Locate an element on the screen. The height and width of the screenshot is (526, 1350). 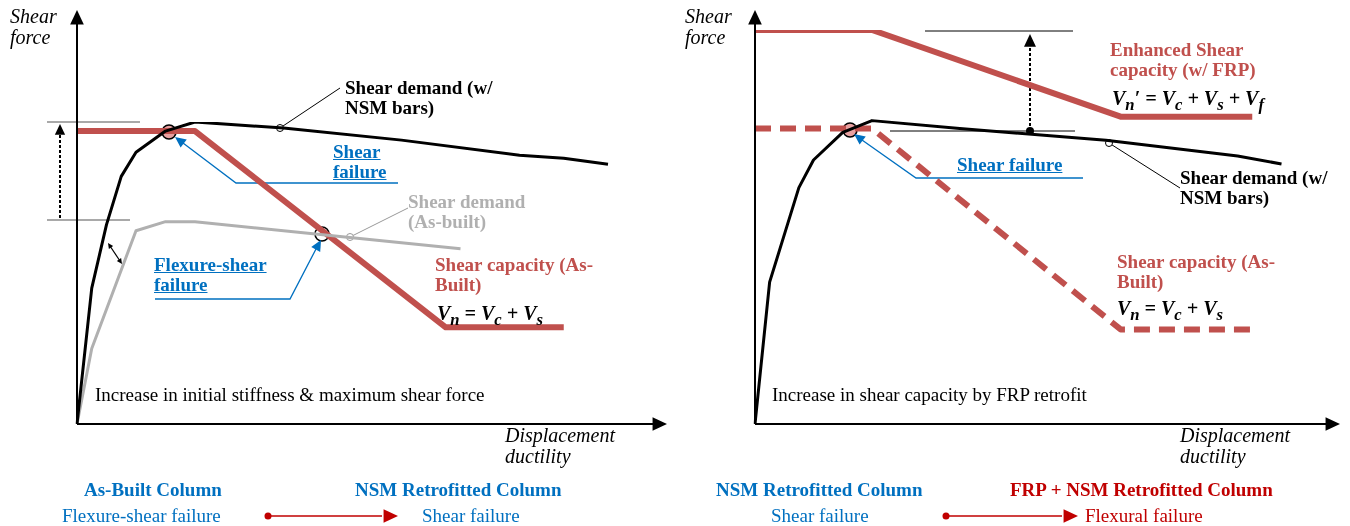
text: Flexure-shear failure is located at coordinates (142, 515).